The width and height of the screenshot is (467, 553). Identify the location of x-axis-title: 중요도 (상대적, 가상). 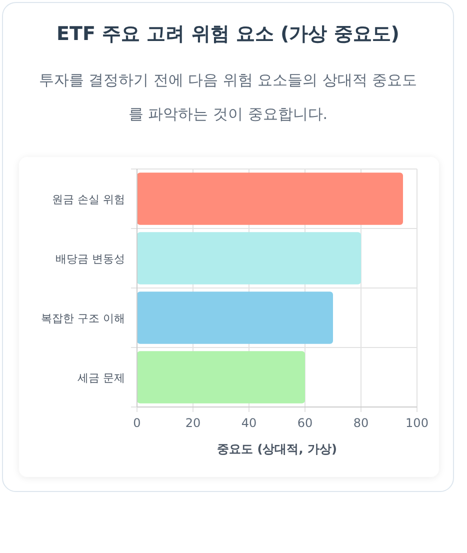
(277, 449).